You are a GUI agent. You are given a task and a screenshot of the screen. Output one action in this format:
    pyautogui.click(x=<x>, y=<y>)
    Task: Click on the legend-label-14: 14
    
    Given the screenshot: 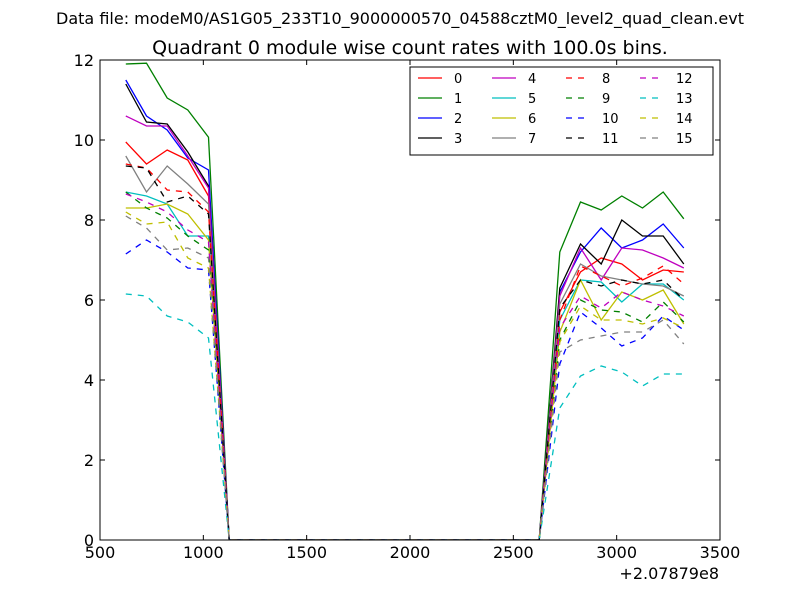 What is the action you would take?
    pyautogui.click(x=684, y=119)
    